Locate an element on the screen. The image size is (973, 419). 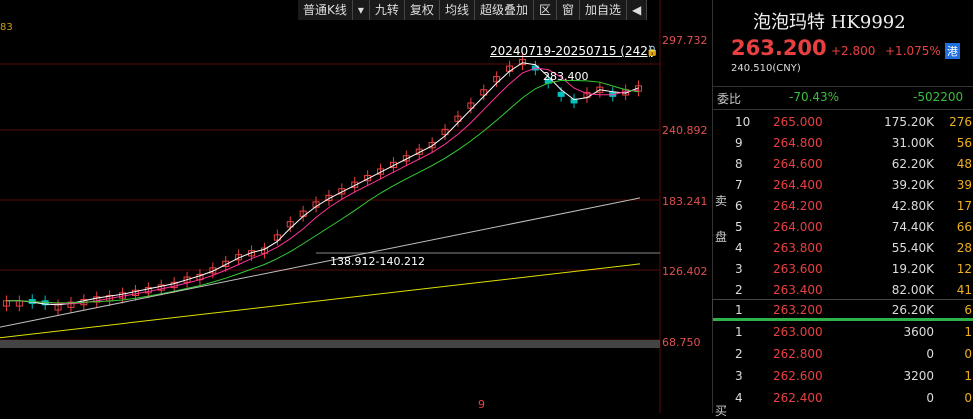
bid-row: 3 262.600 3200 1 is located at coordinates (843, 376).